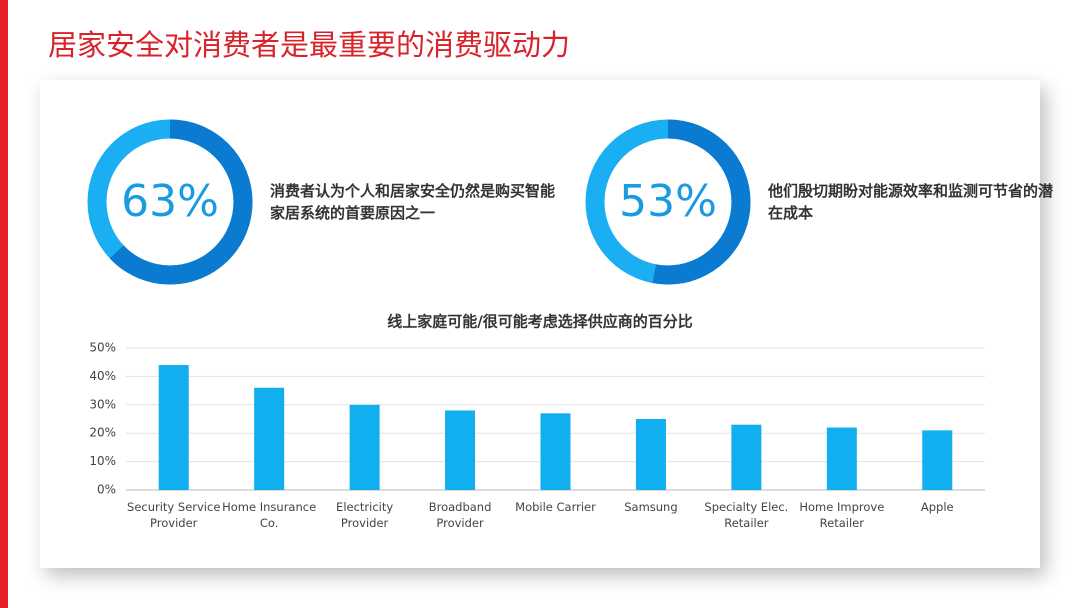 The height and width of the screenshot is (608, 1080). What do you see at coordinates (102, 433) in the screenshot?
I see `y-tick-label: 20%` at bounding box center [102, 433].